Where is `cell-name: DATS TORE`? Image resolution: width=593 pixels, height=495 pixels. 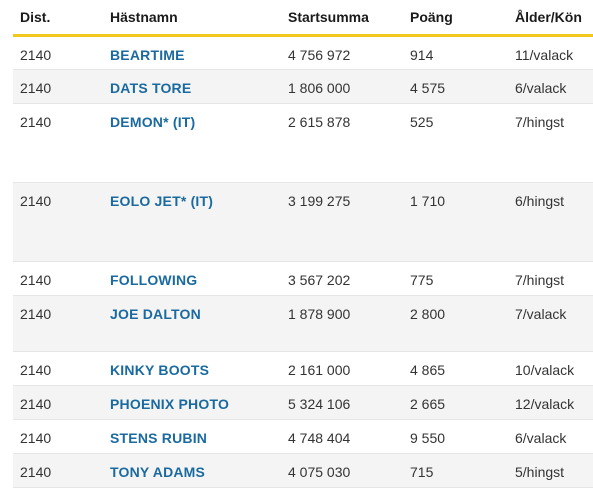
cell-name: DATS TORE is located at coordinates (192, 86).